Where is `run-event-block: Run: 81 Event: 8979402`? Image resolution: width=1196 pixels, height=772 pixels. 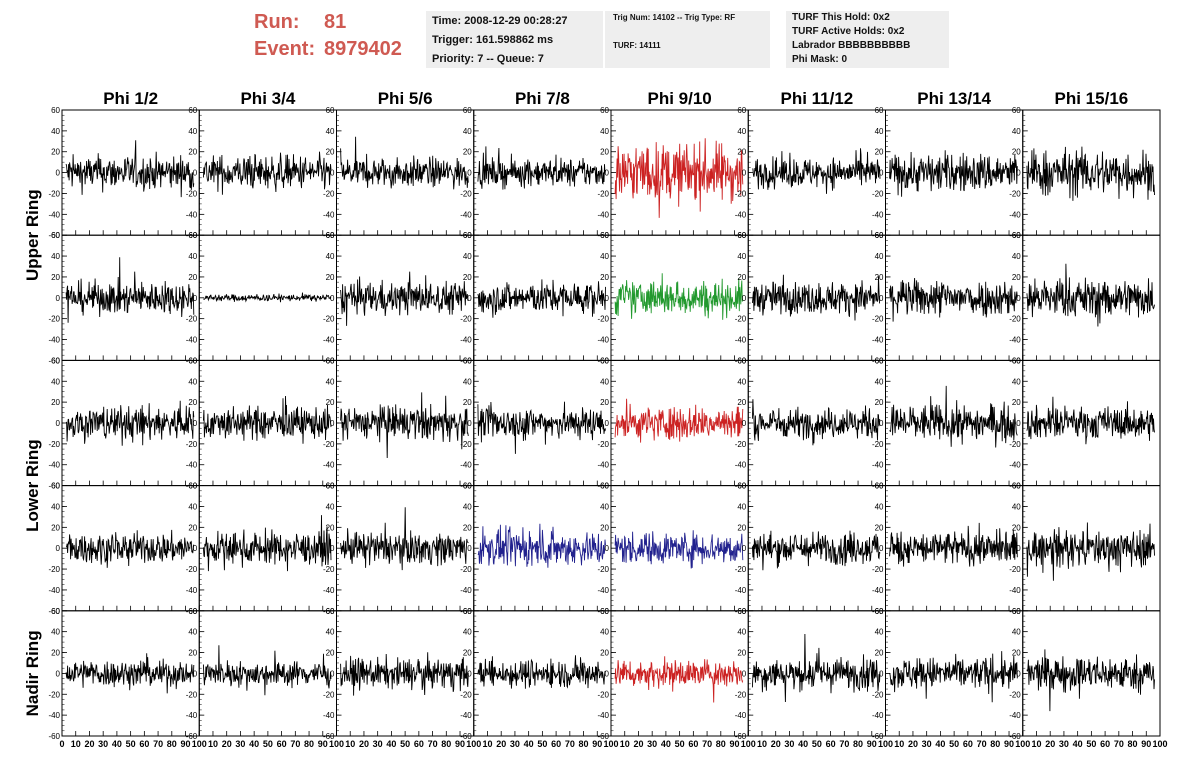
run-event-block: Run: 81 Event: 8979402 is located at coordinates (328, 36).